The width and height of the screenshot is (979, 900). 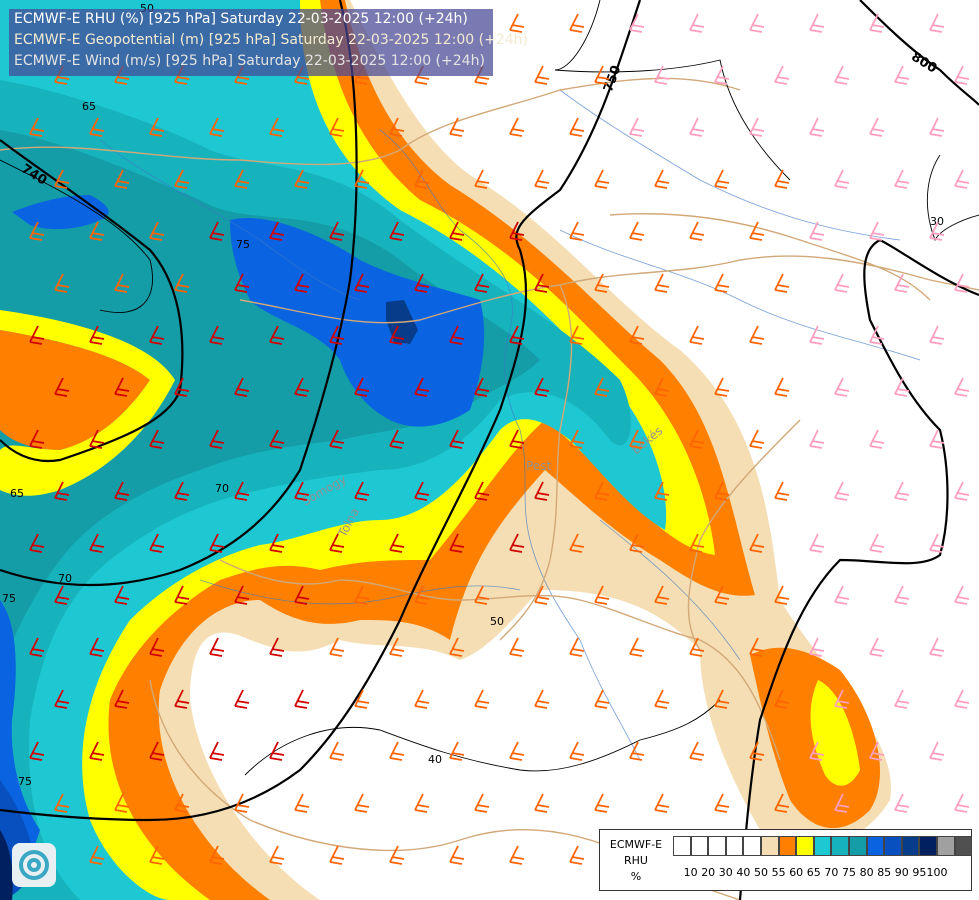 I want to click on place-pest: Pest, so click(x=538, y=466).